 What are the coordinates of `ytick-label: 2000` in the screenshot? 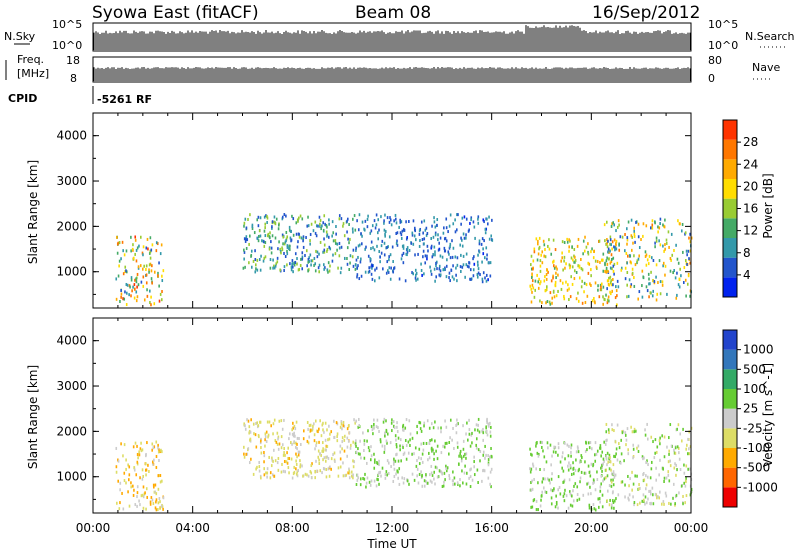 It's located at (71, 226).